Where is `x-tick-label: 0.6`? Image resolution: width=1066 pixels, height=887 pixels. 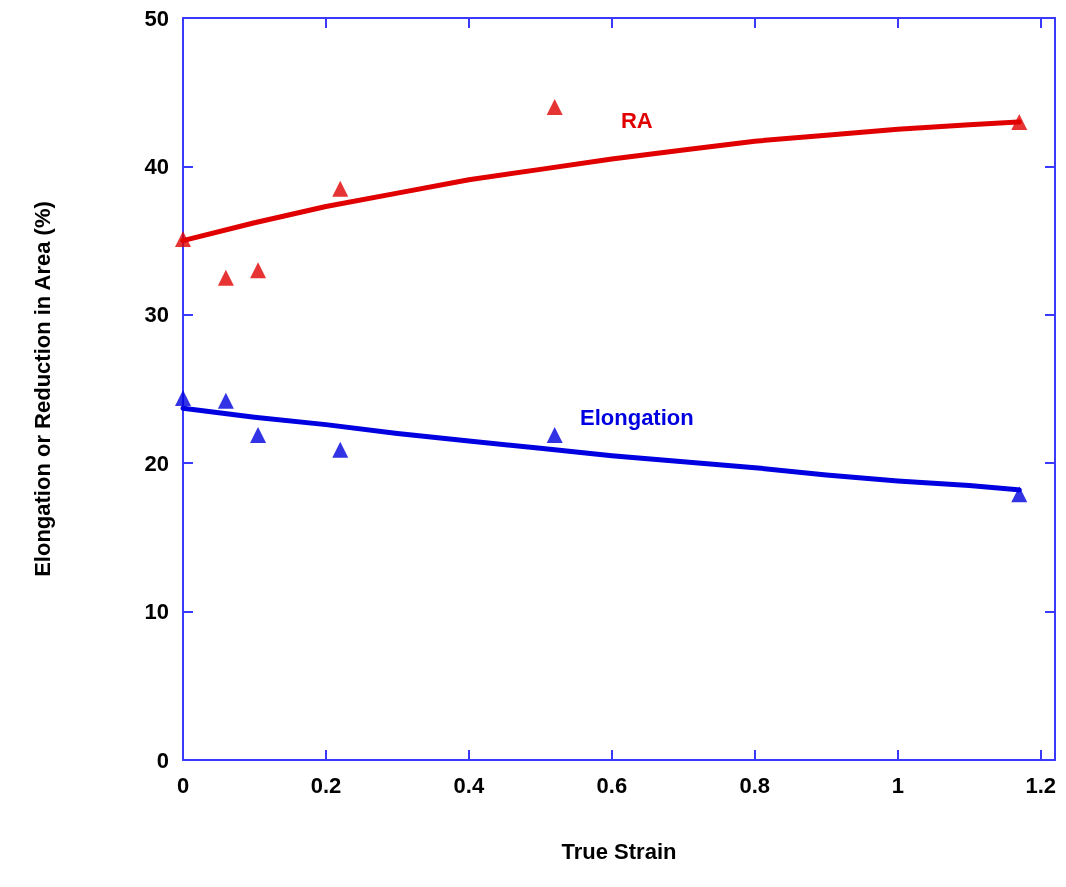
x-tick-label: 0.6 is located at coordinates (612, 785).